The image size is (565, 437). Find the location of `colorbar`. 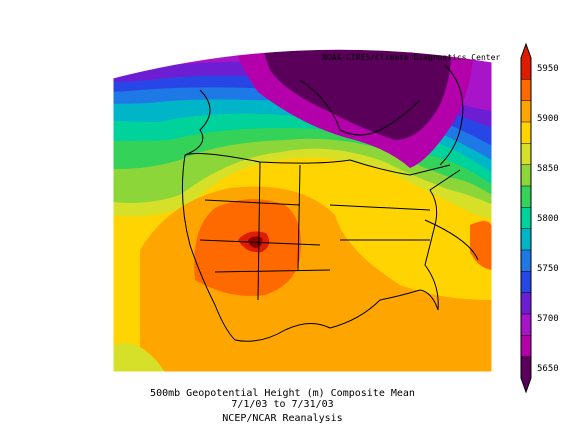

colorbar is located at coordinates (526, 218).